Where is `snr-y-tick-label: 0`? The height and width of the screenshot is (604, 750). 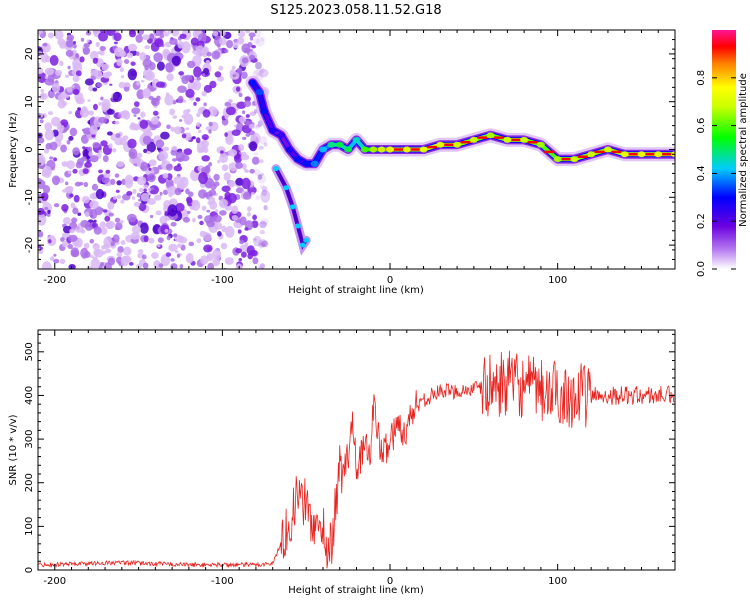
snr-y-tick-label: 0 is located at coordinates (29, 570).